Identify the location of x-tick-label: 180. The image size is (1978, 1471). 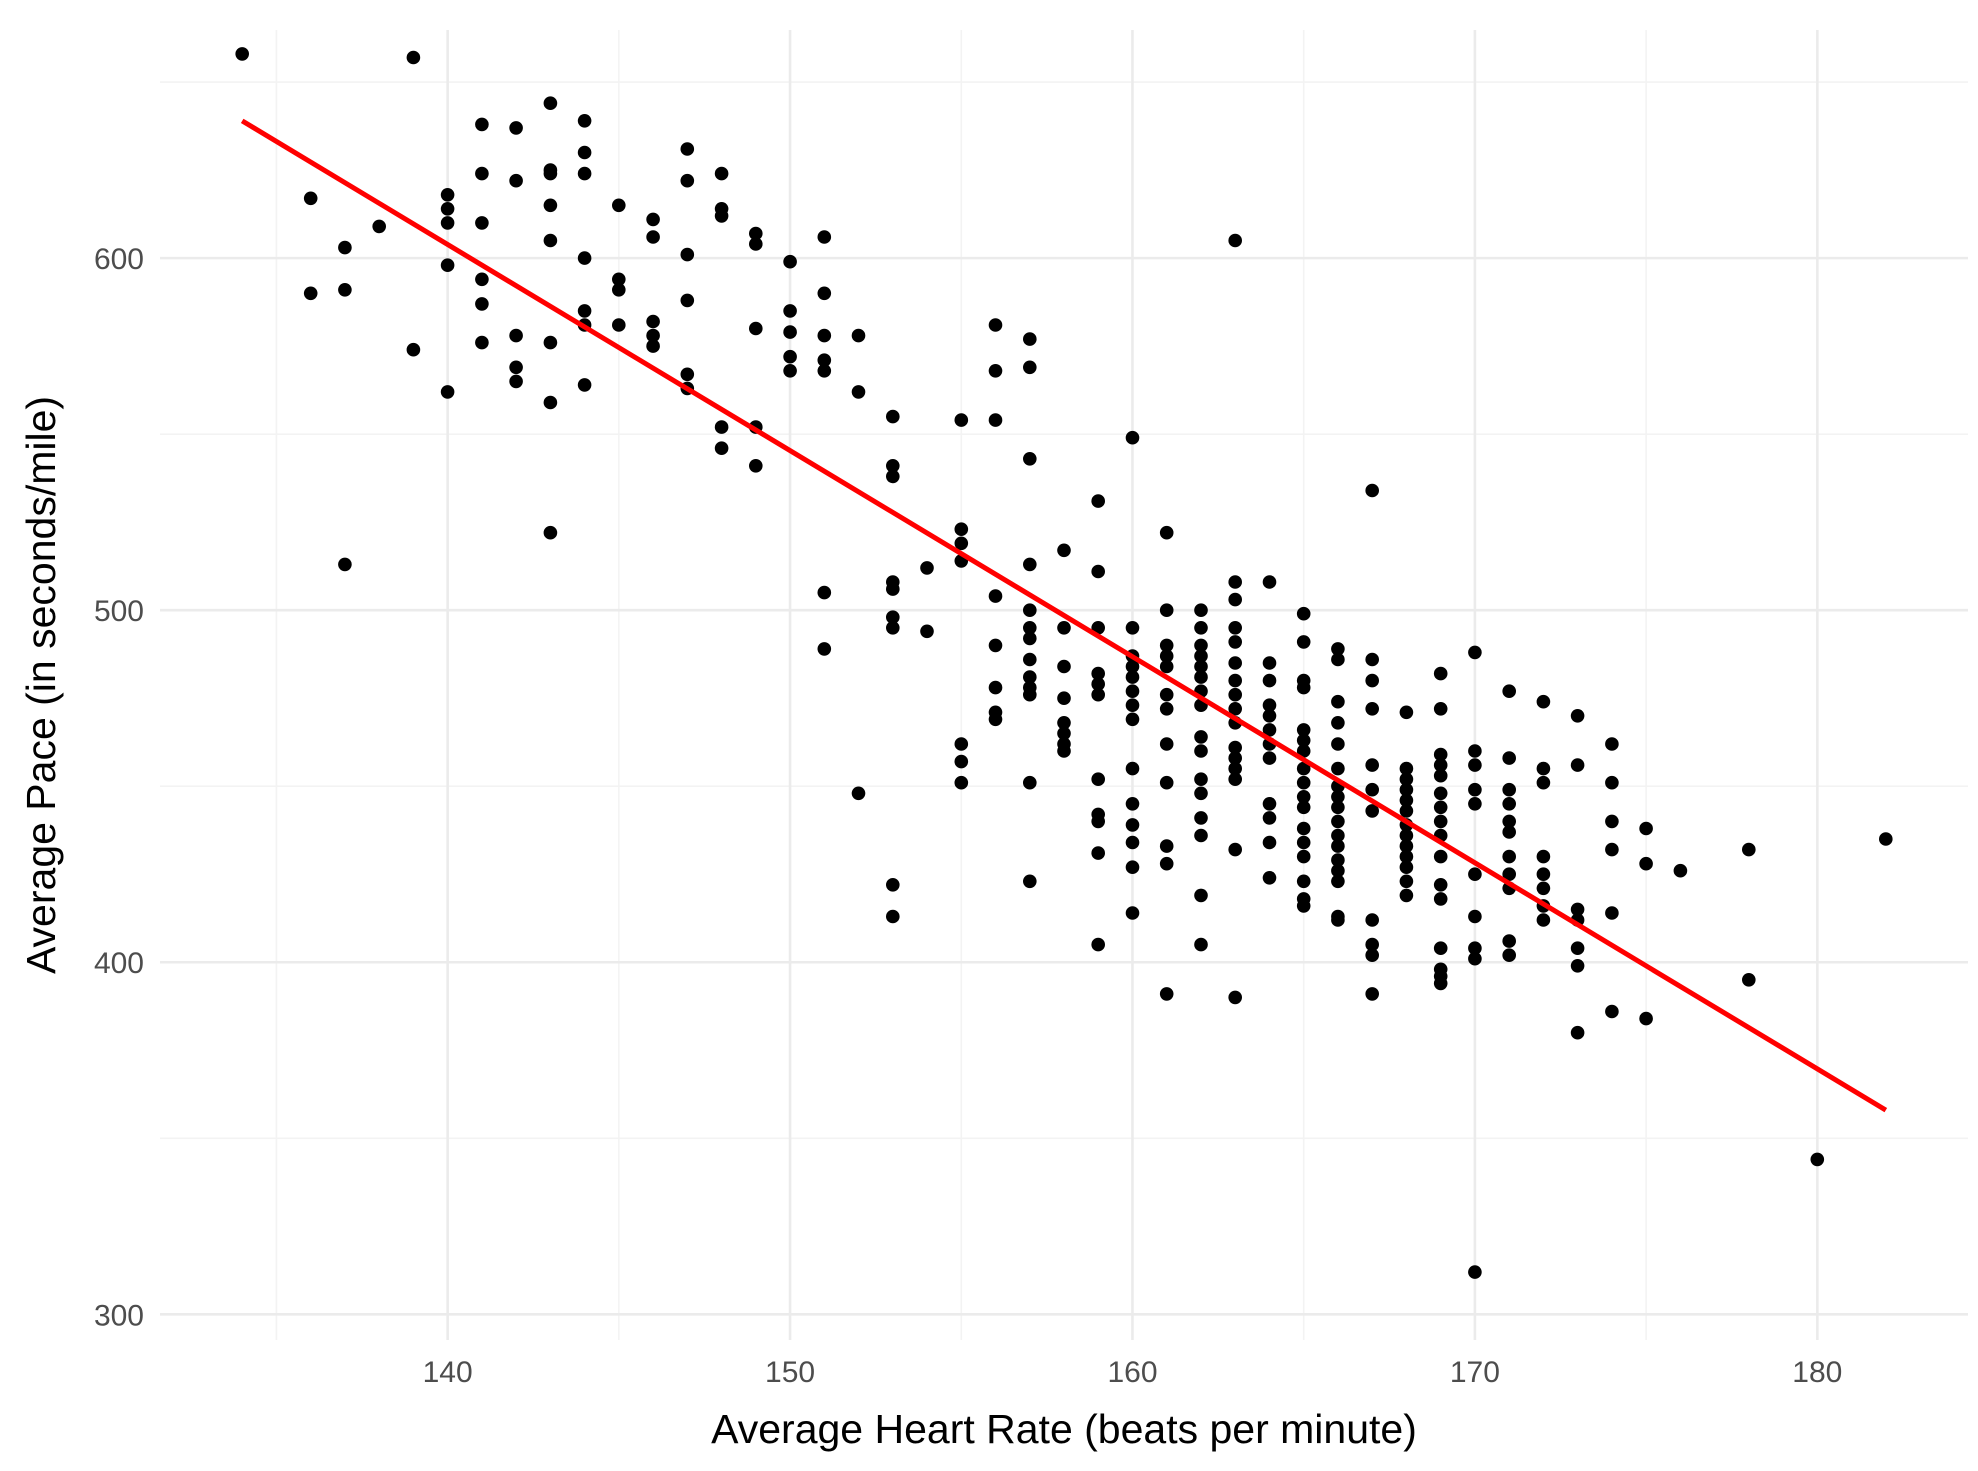
(1817, 1372).